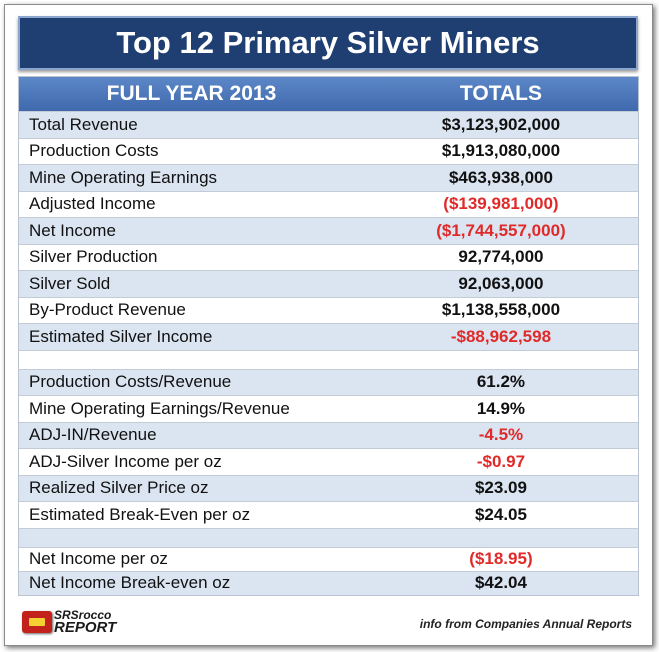  I want to click on row-value: $1,138,558,000, so click(501, 310).